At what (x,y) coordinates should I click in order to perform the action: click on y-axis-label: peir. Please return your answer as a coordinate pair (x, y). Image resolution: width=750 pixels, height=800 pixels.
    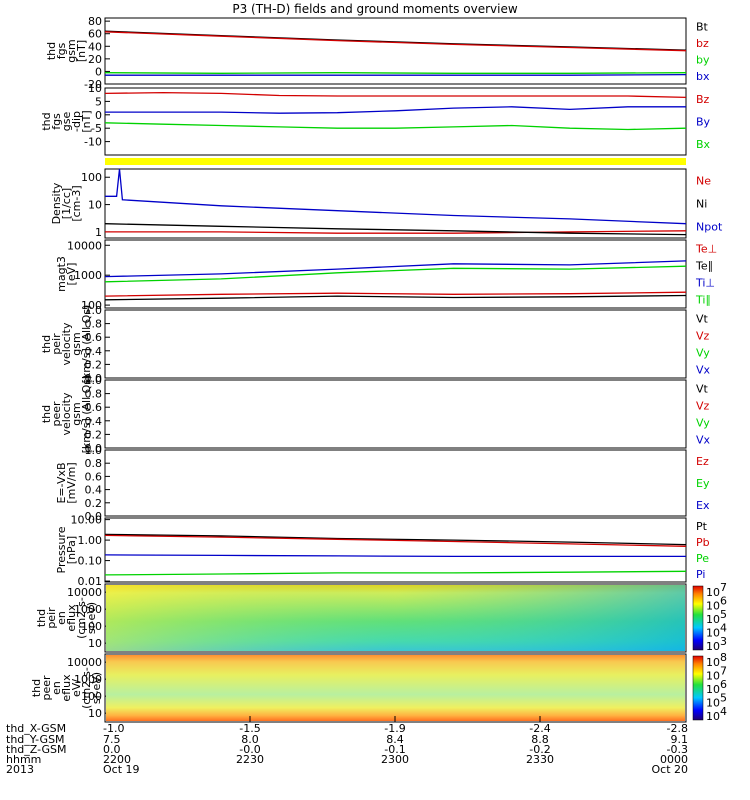
    Looking at the image, I should click on (51, 618).